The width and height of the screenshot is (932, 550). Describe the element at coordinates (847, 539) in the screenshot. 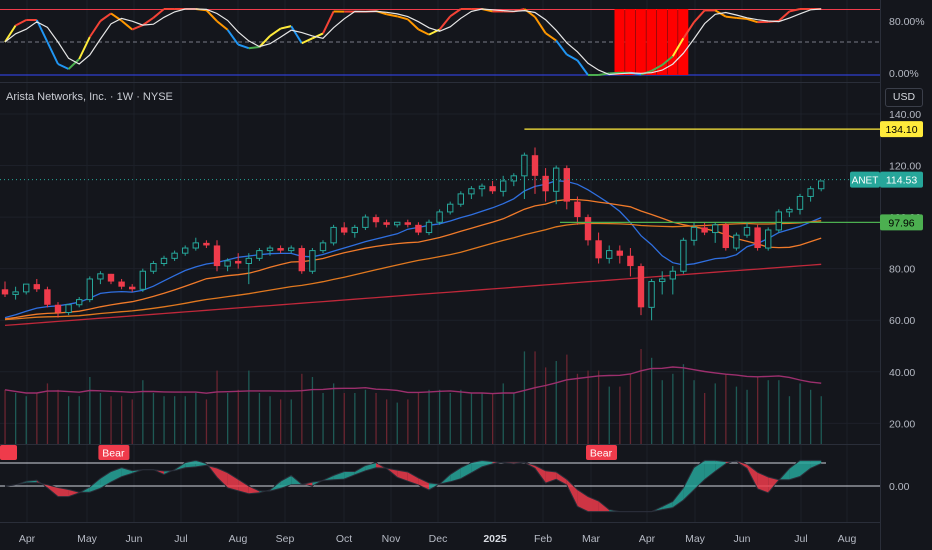

I see `time-axis-label: Aug` at that location.